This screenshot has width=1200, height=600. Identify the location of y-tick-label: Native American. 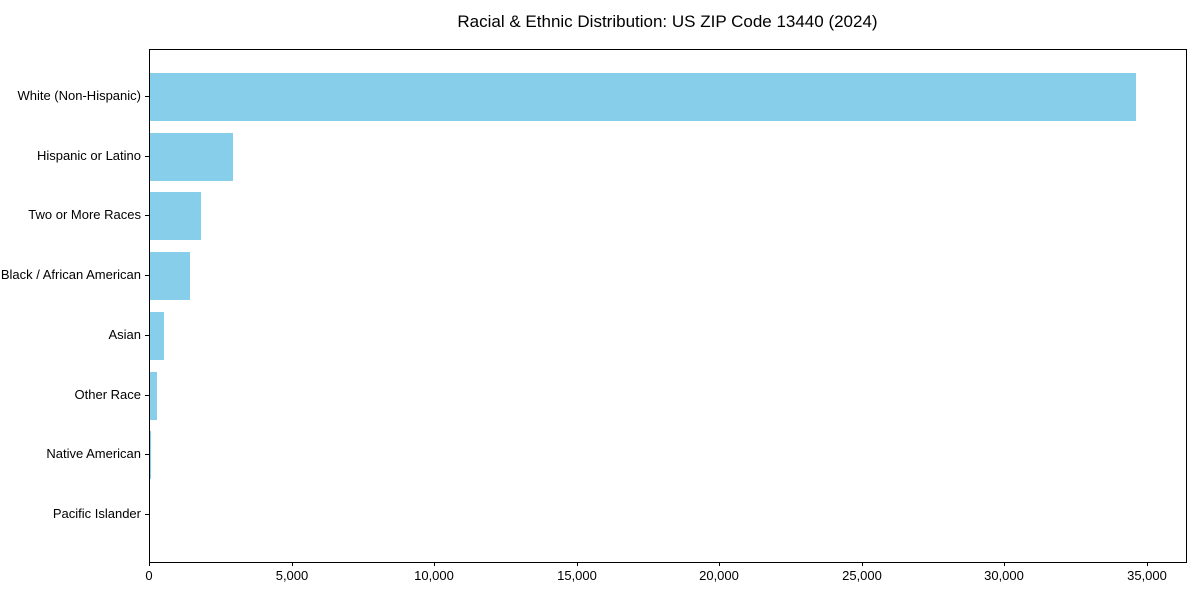
(93, 453).